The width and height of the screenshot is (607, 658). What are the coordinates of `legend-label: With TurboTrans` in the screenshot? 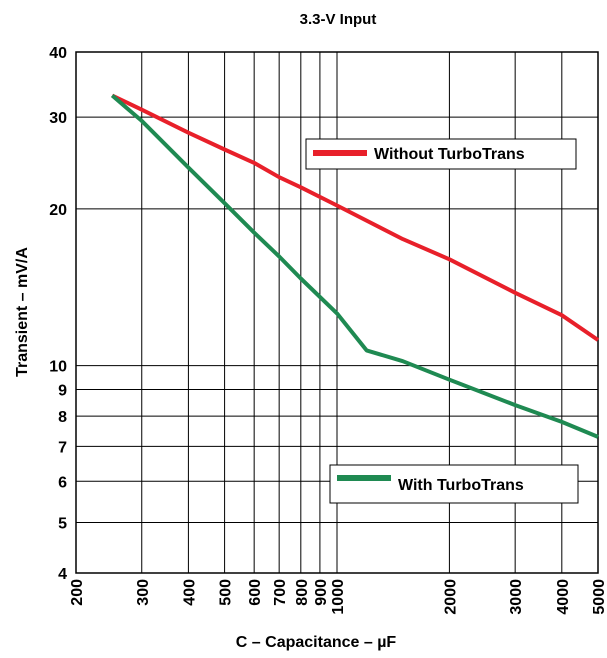 It's located at (461, 485).